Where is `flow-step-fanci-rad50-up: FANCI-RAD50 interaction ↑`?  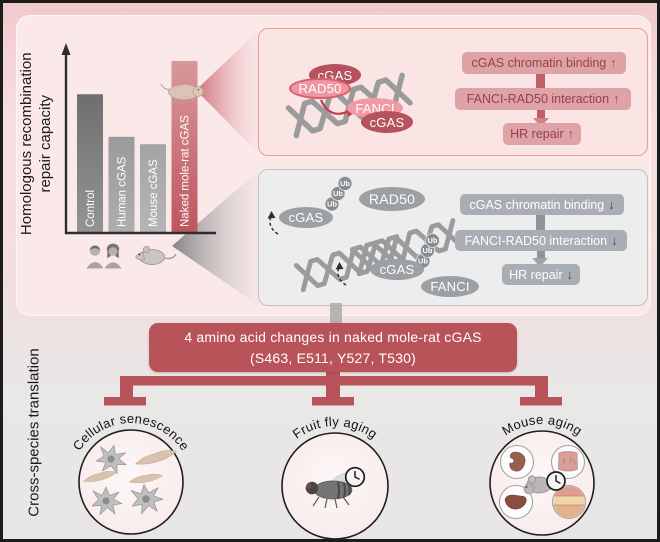
flow-step-fanci-rad50-up: FANCI-RAD50 interaction ↑ is located at coordinates (543, 99).